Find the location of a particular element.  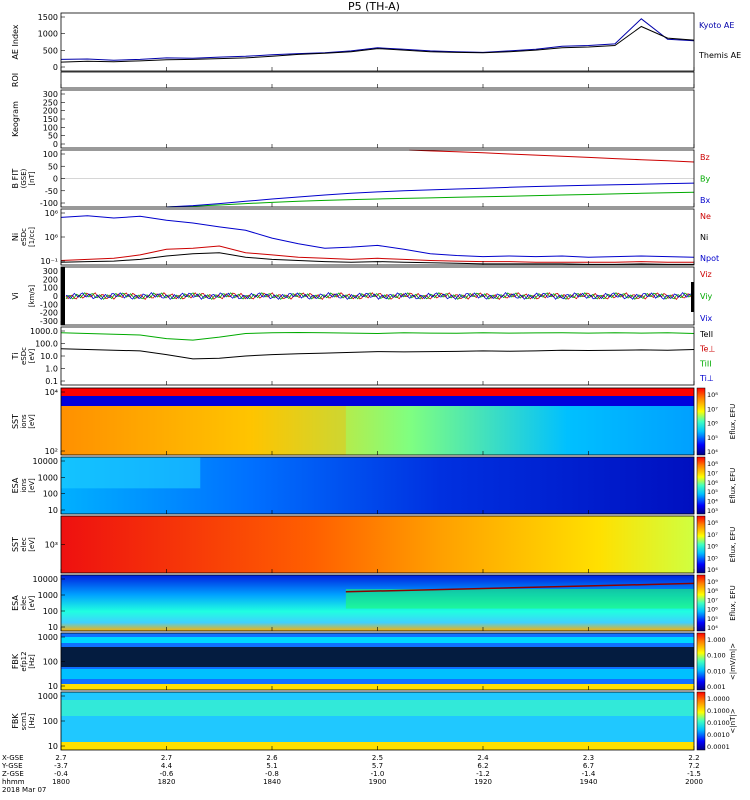

ae-legend-kyoto: Kyoto AE is located at coordinates (716, 25).